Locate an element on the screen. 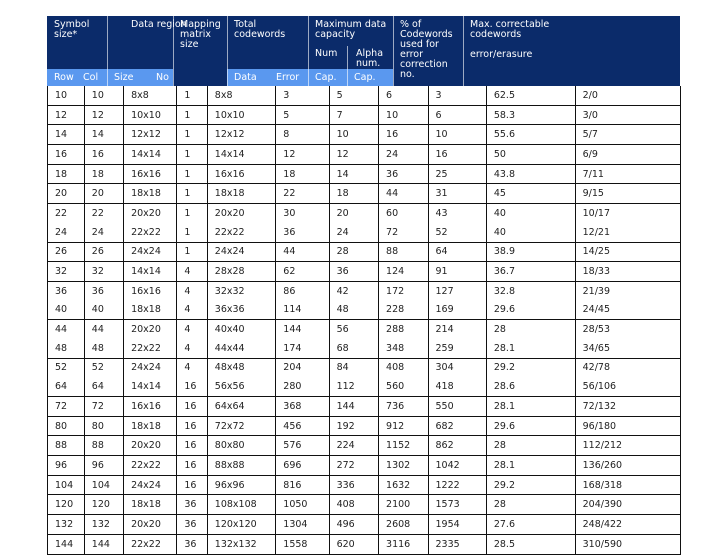  table-cell: 56 is located at coordinates (354, 329).